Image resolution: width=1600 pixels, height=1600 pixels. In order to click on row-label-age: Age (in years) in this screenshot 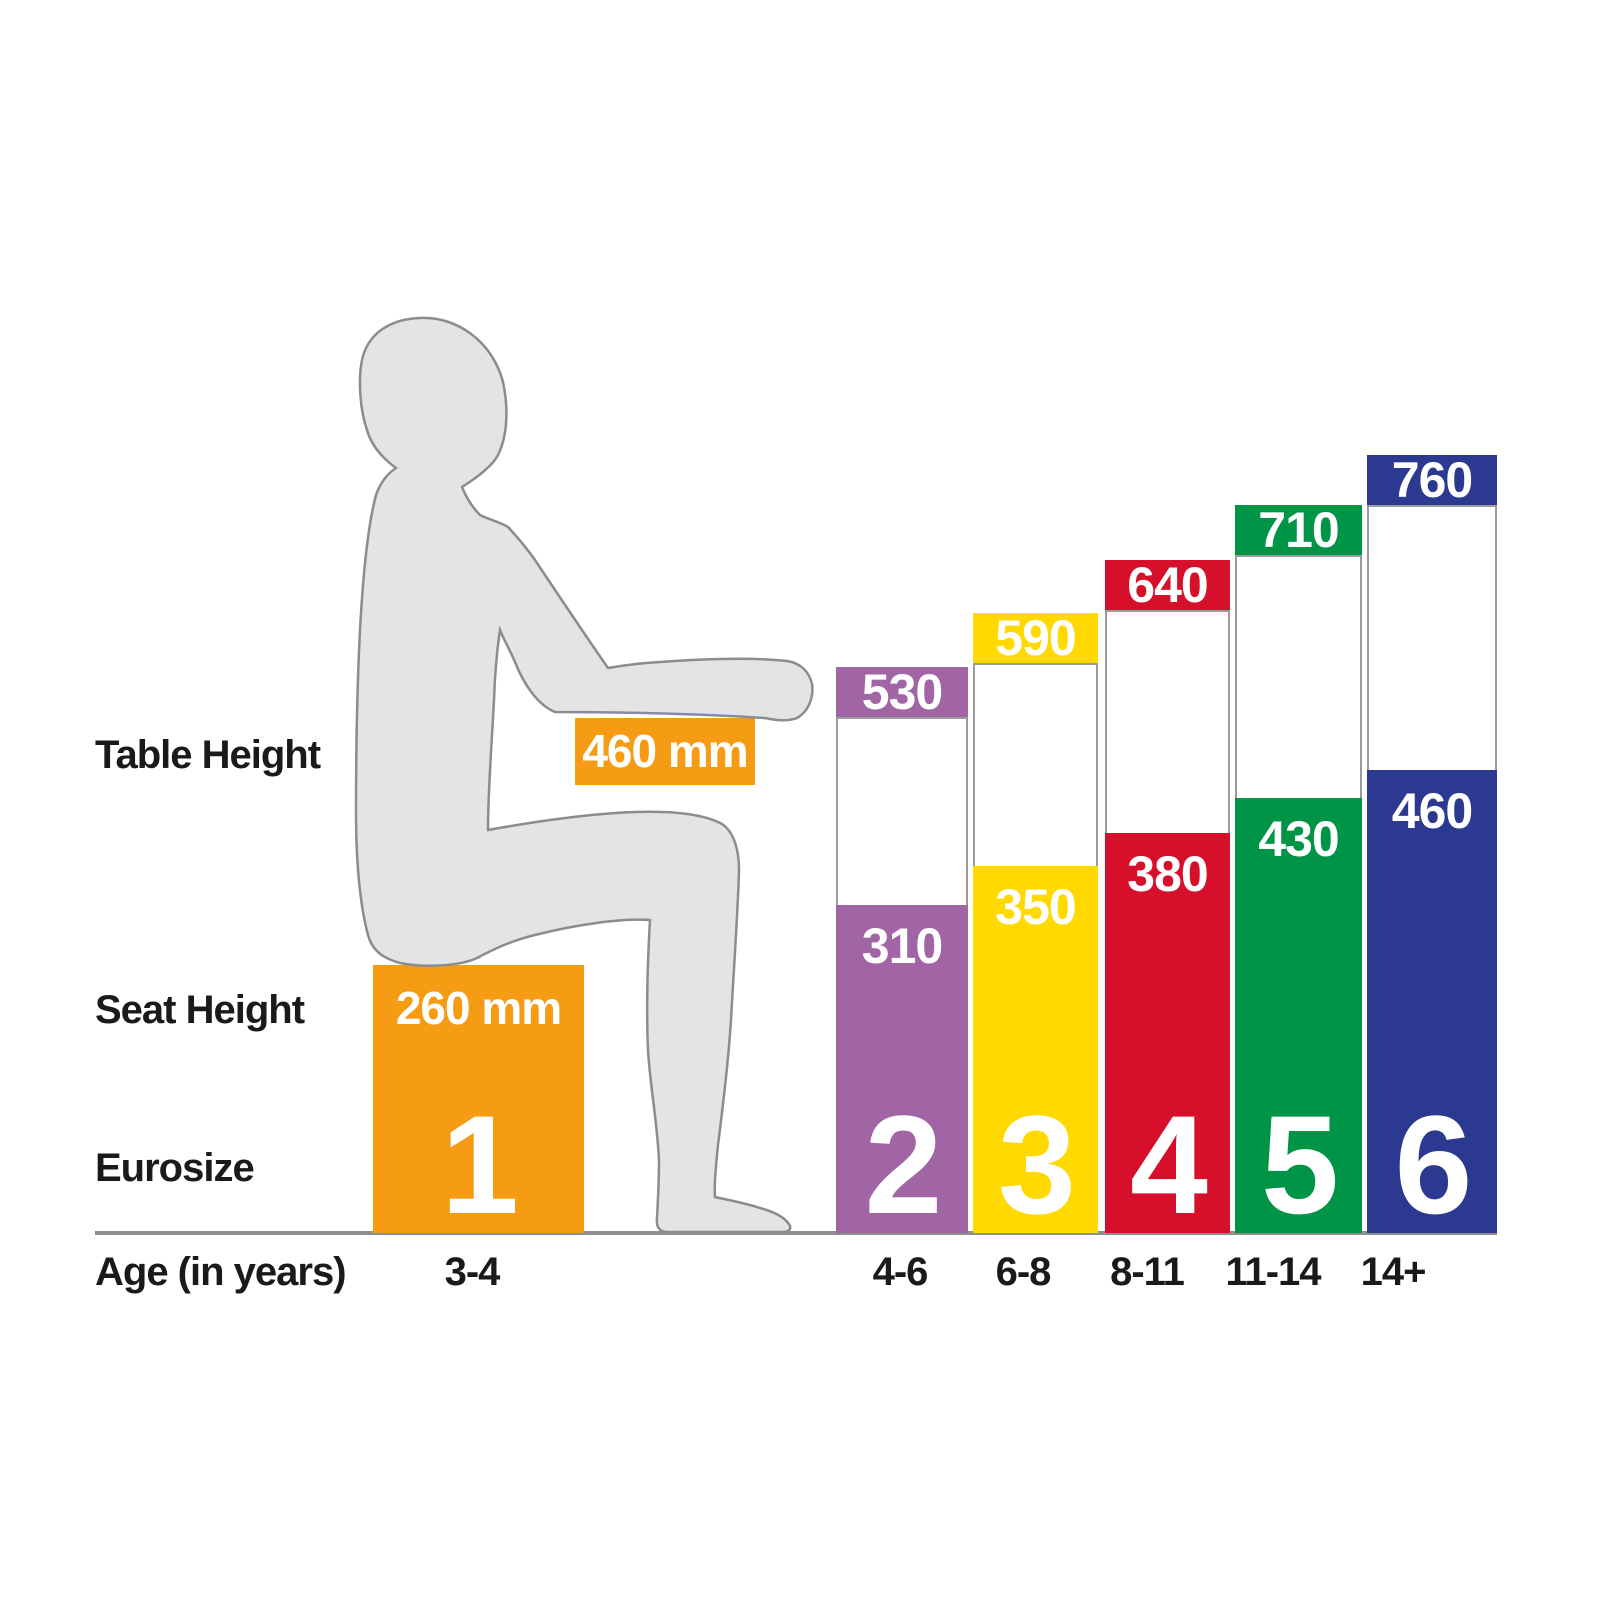, I will do `click(221, 1272)`.